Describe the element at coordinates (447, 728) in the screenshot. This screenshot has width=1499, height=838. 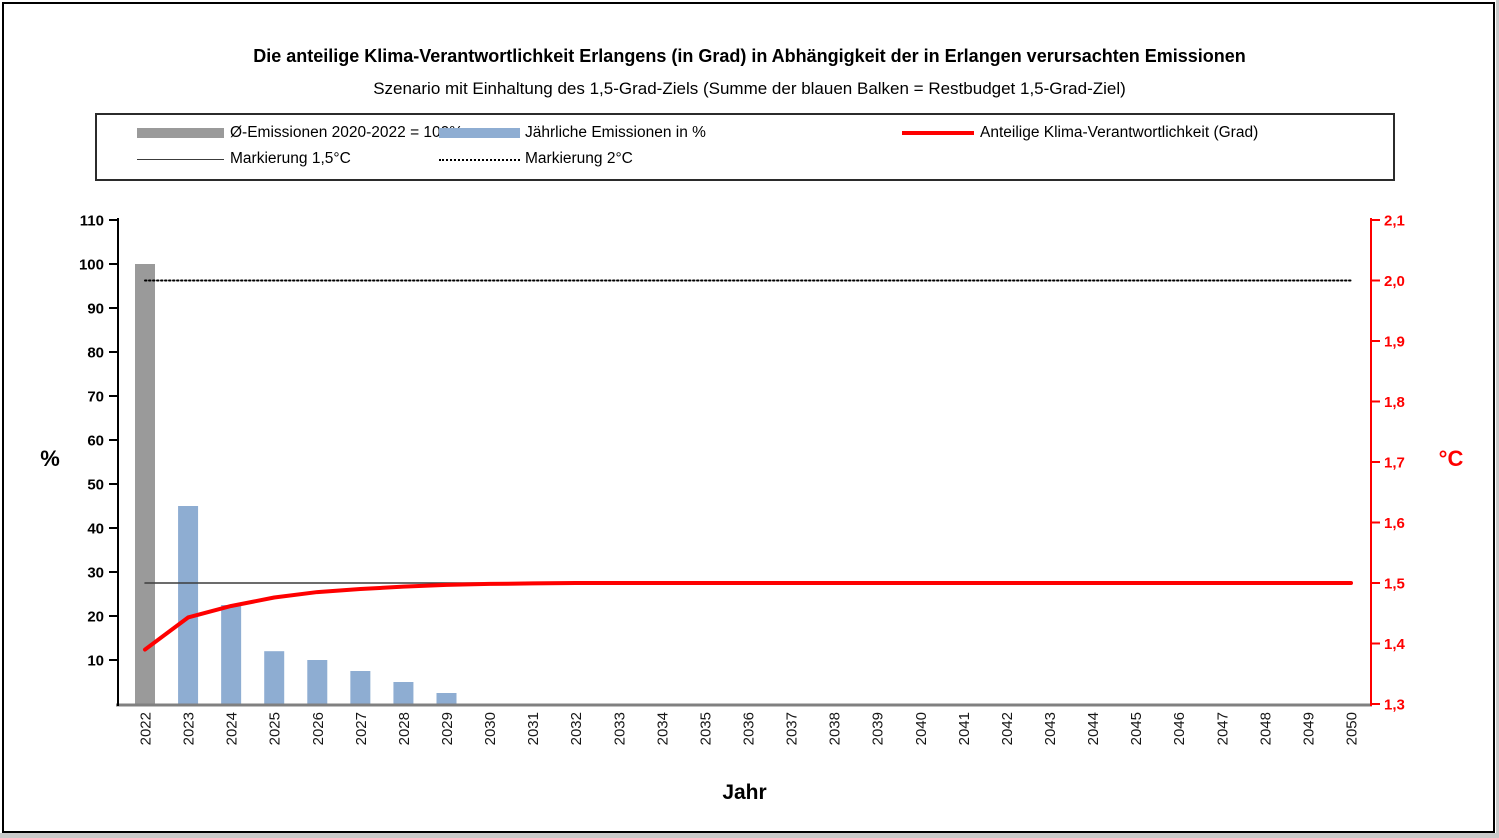
I see `x-tick-label-2029: 2029` at that location.